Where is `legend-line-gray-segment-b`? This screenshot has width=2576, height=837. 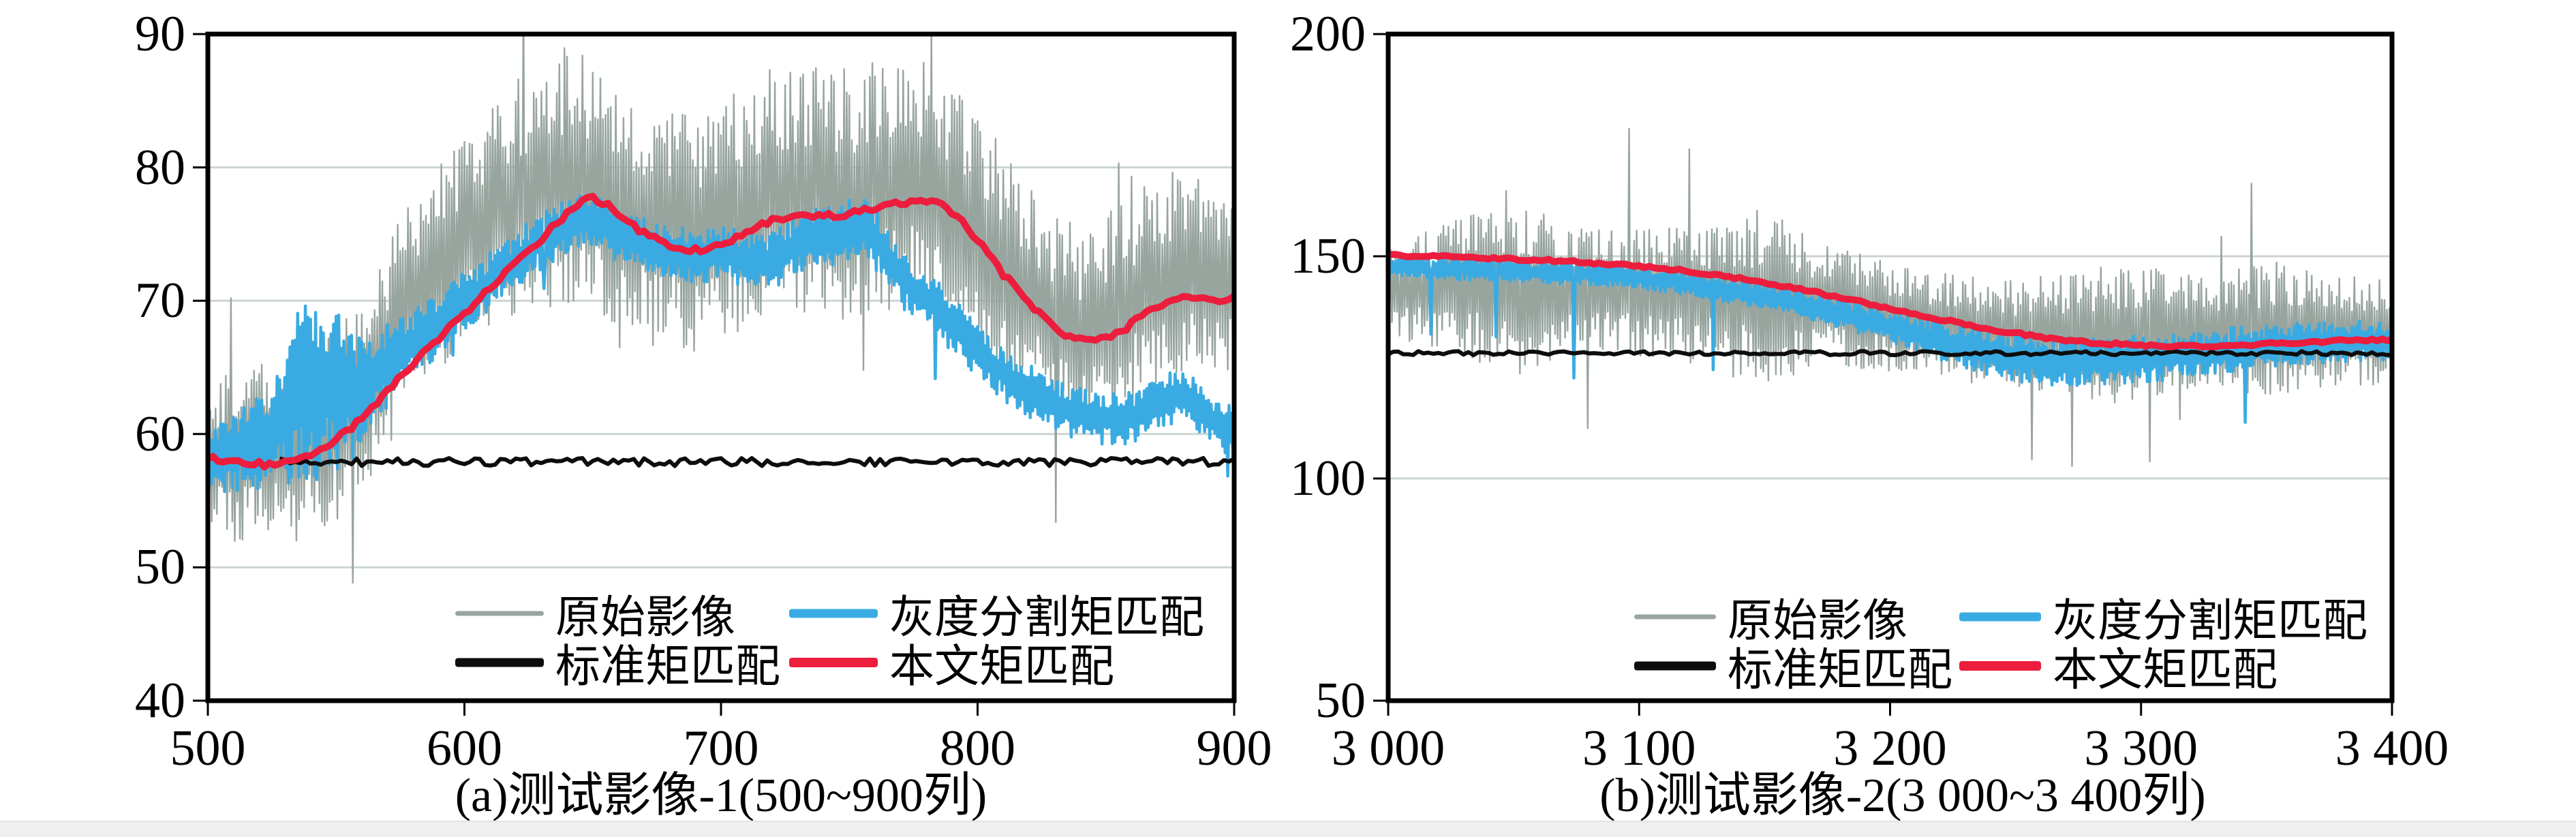
legend-line-gray-segment-b is located at coordinates (2000, 617).